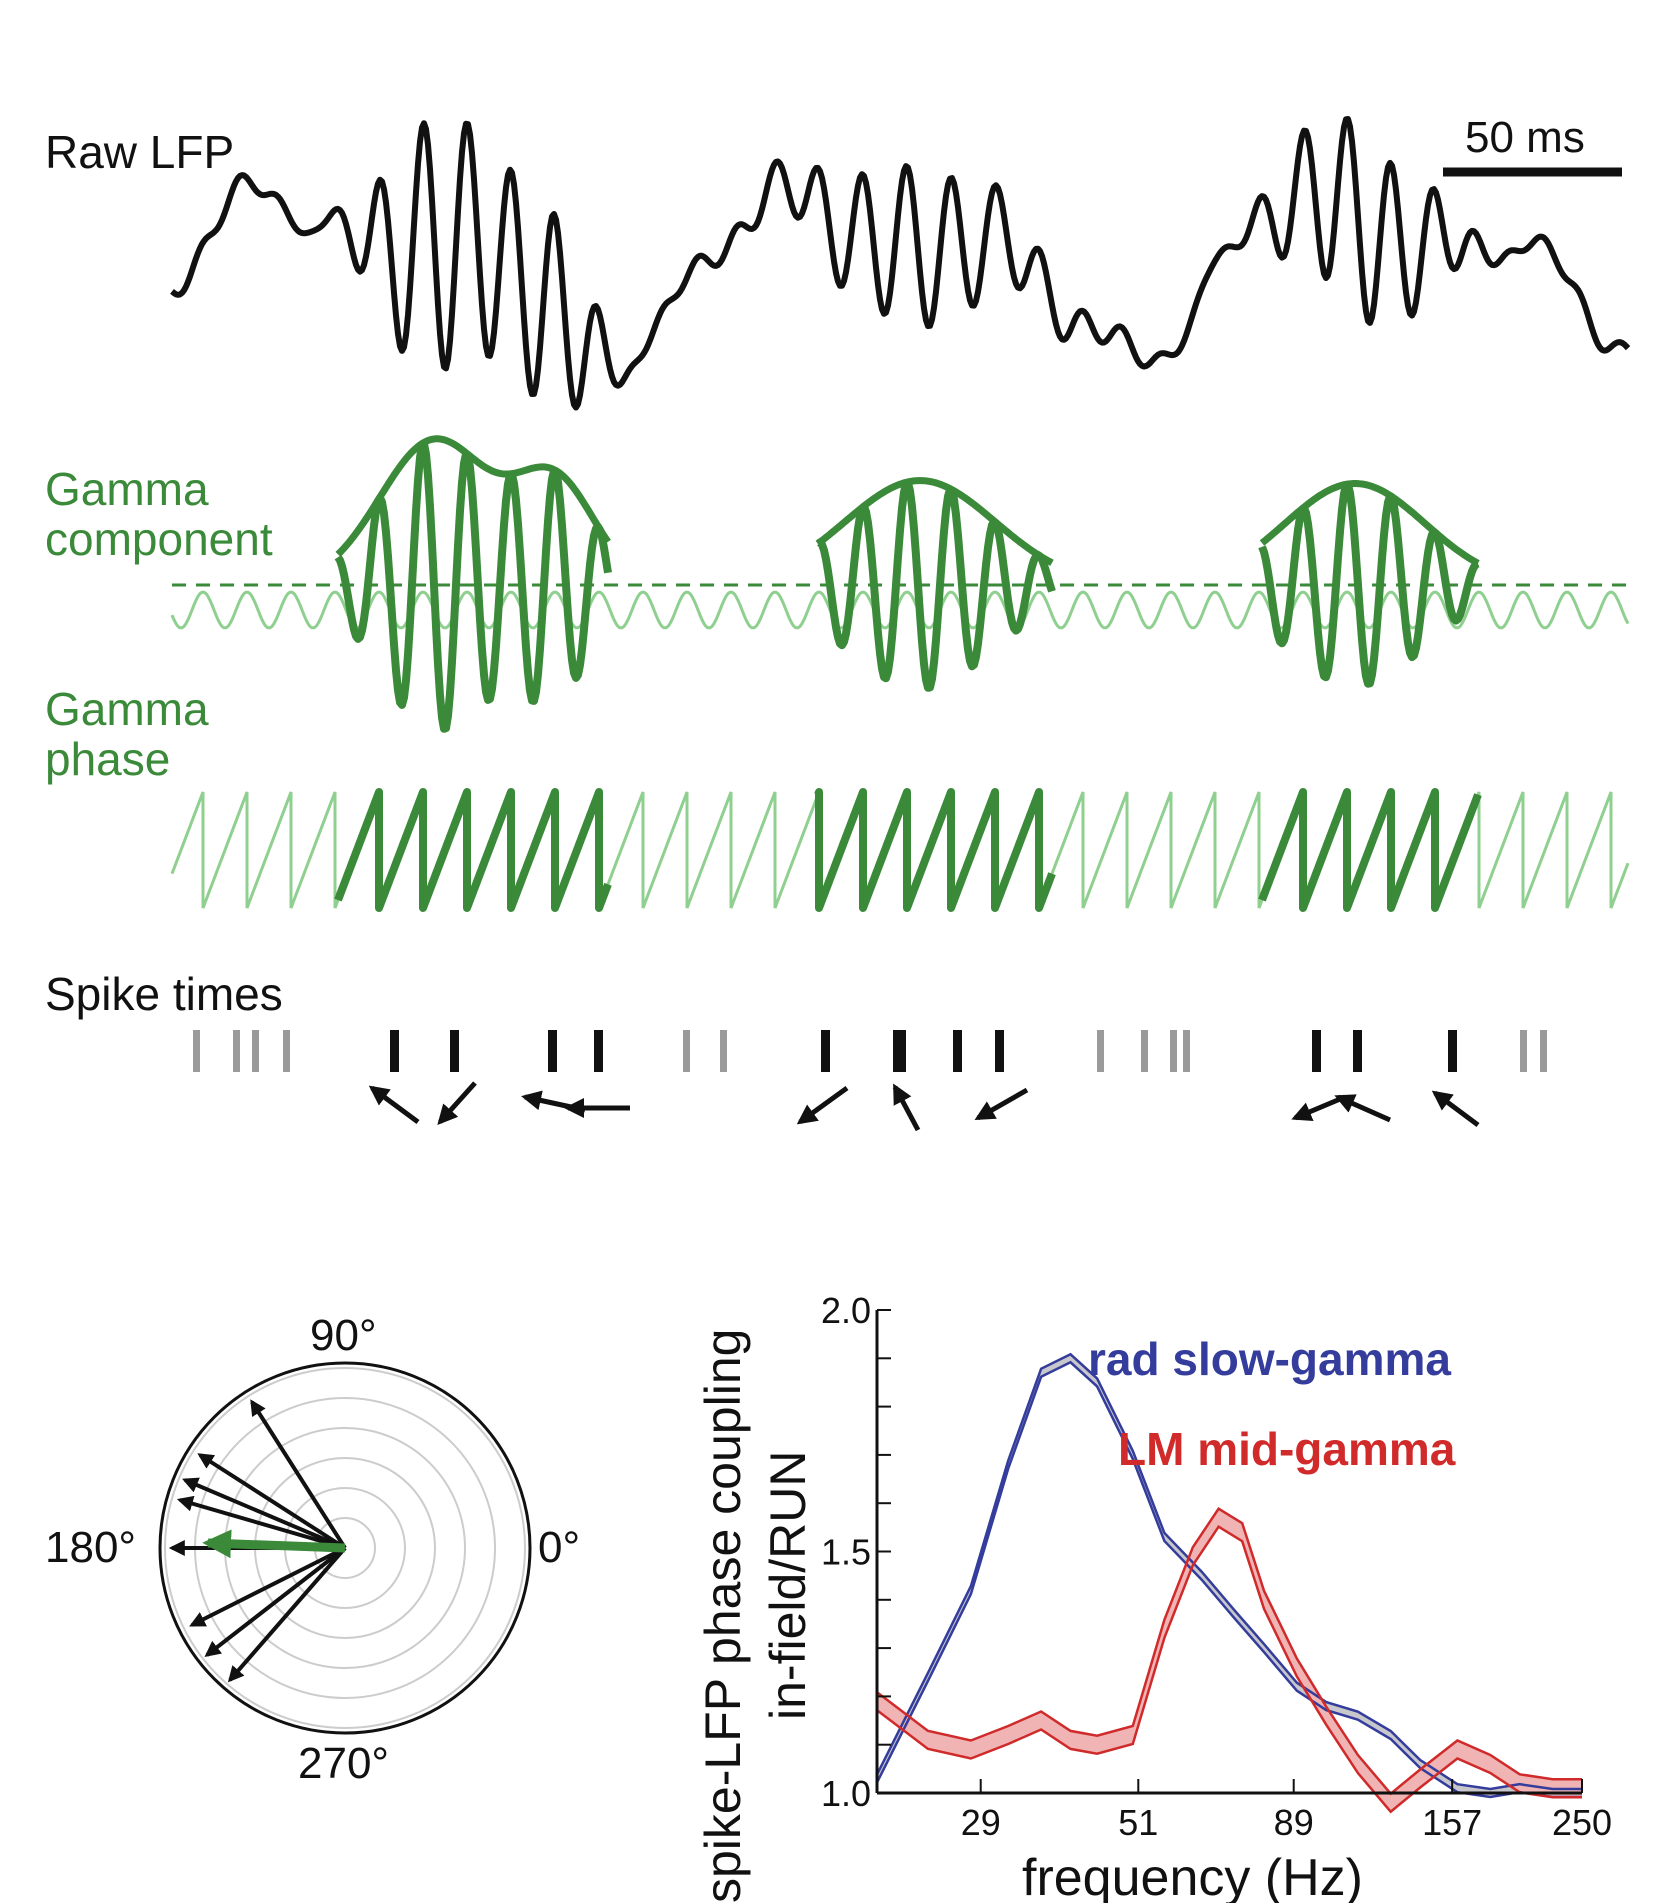  I want to click on polar-ring, so click(345, 1548).